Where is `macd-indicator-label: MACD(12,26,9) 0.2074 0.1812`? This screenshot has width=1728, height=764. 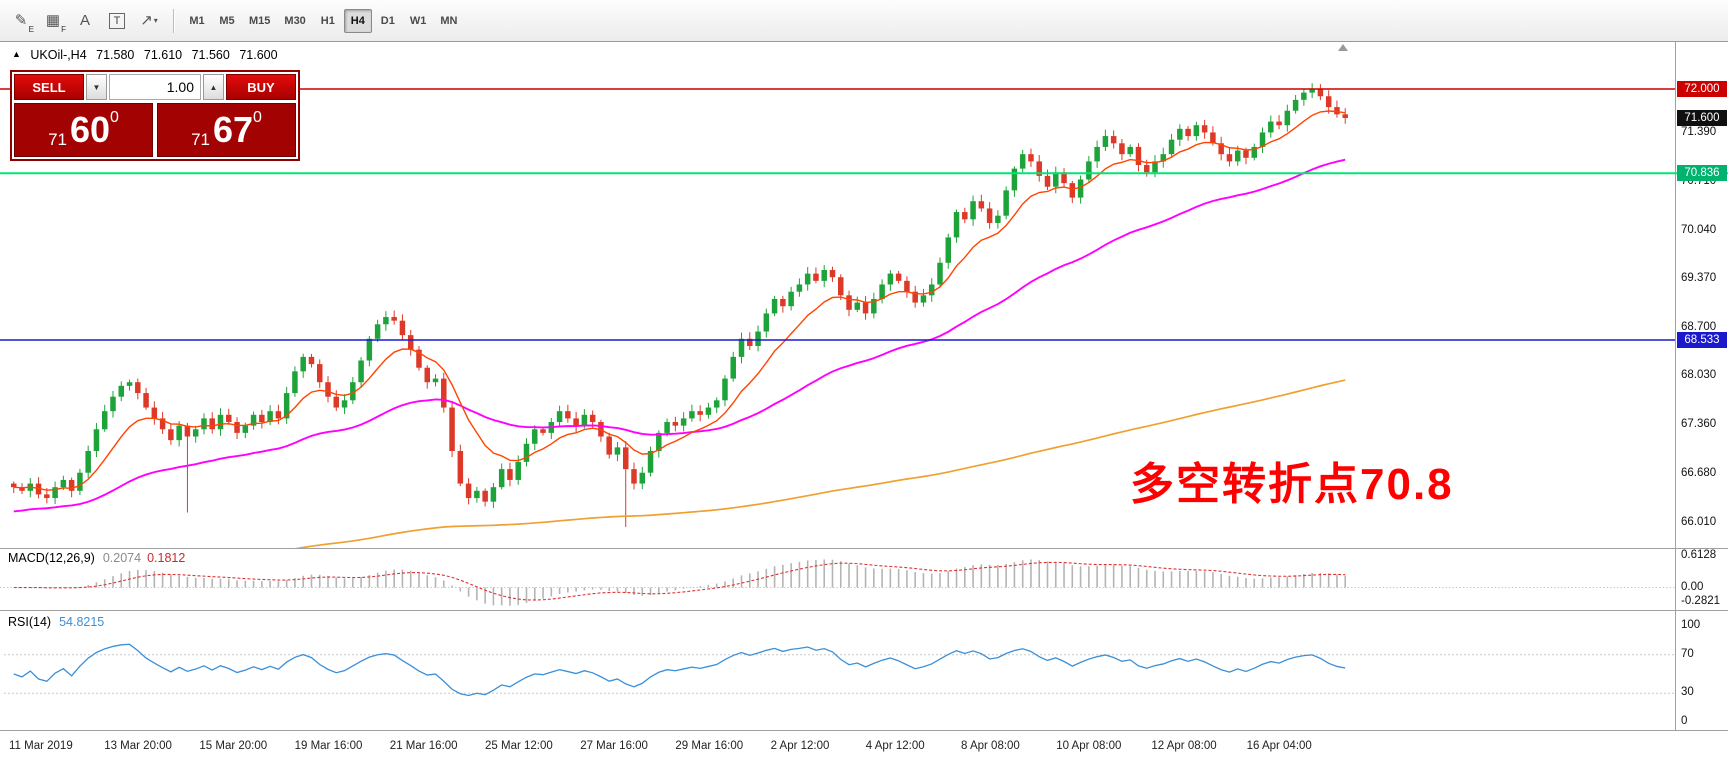 macd-indicator-label: MACD(12,26,9) 0.2074 0.1812 is located at coordinates (96, 558).